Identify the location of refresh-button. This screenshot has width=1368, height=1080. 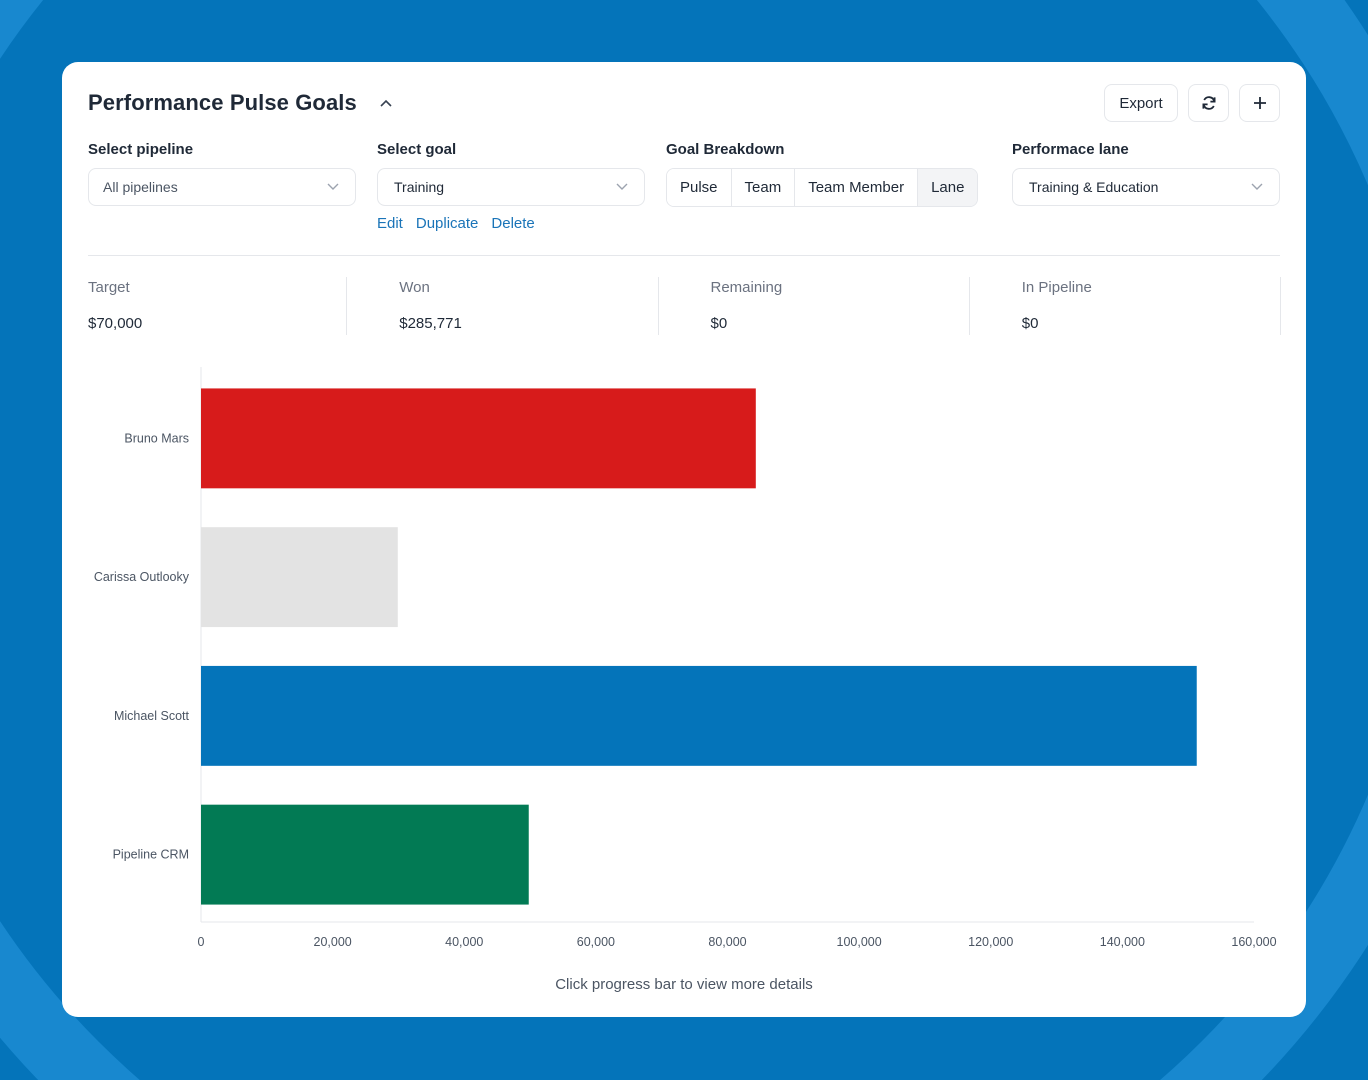
(1208, 103).